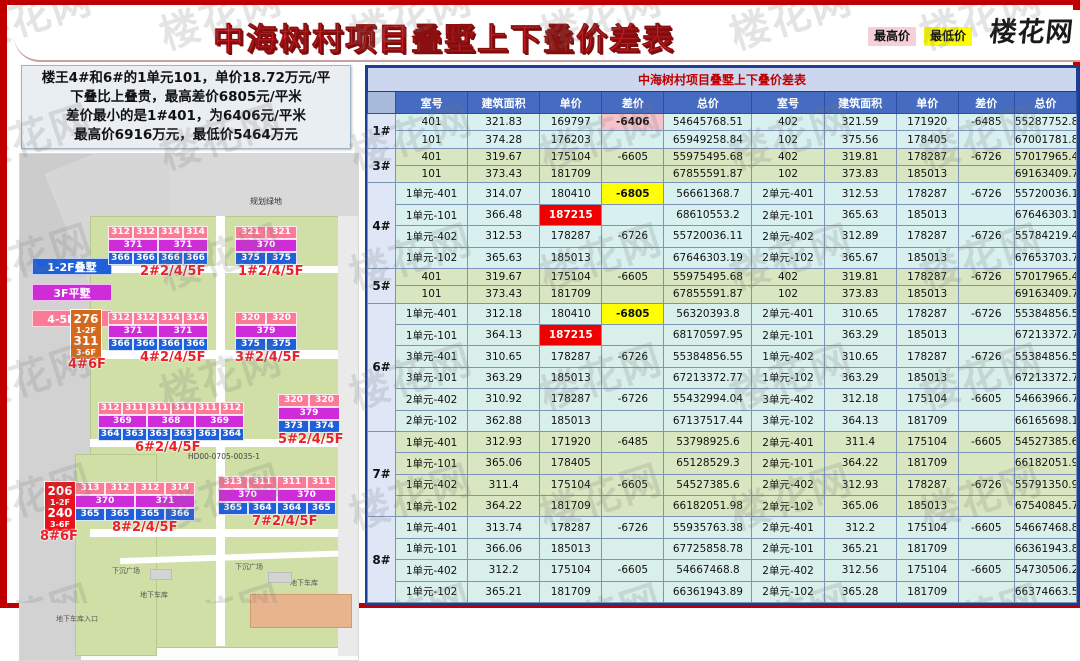 This screenshot has height=661, width=1080. I want to click on building-5: 320 320 379 373 374, so click(309, 413).